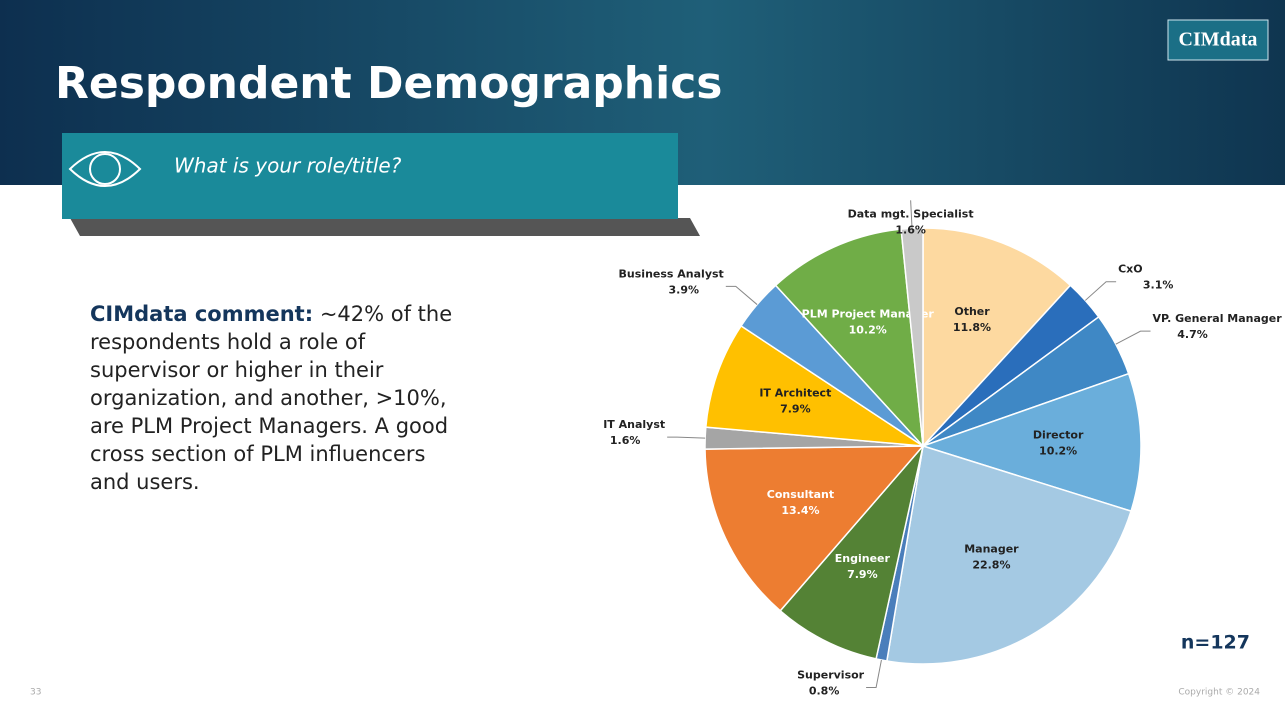 The height and width of the screenshot is (721, 1285). What do you see at coordinates (385, 227) in the screenshot?
I see `question-shadow` at bounding box center [385, 227].